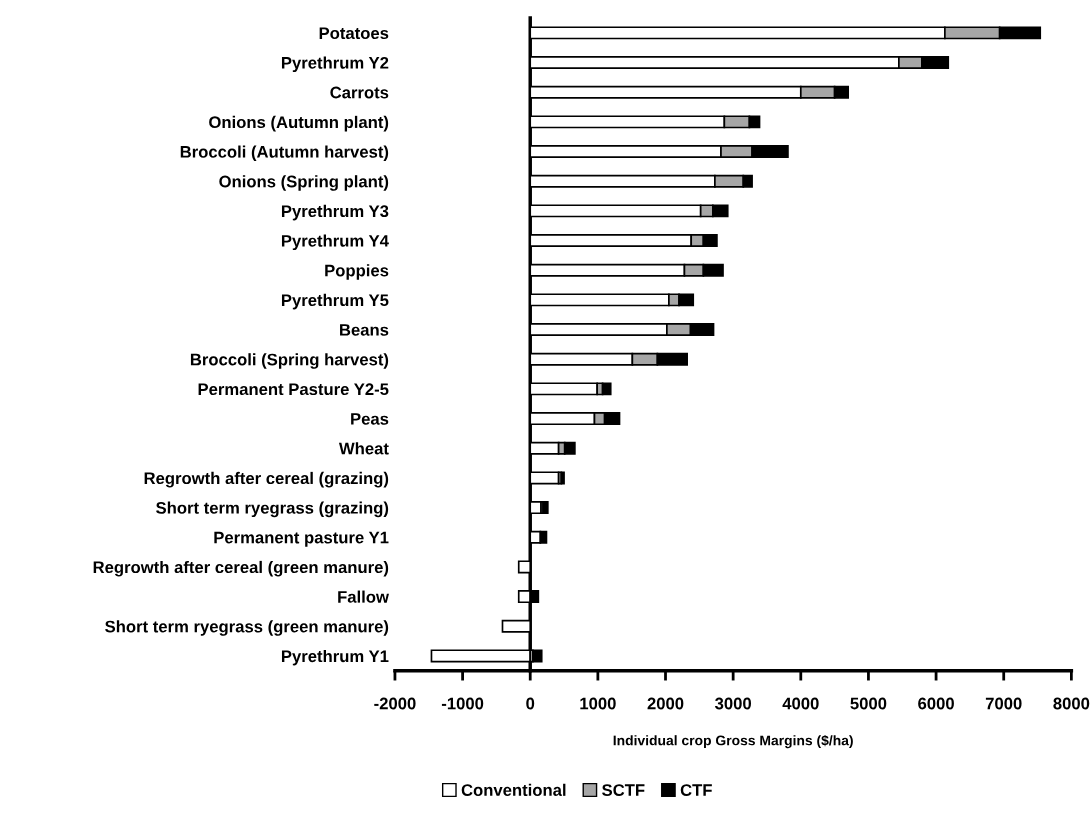 This screenshot has height=820, width=1091. Describe the element at coordinates (293, 389) in the screenshot. I see `y-tick-label: Permanent Pasture Y2-5` at that location.